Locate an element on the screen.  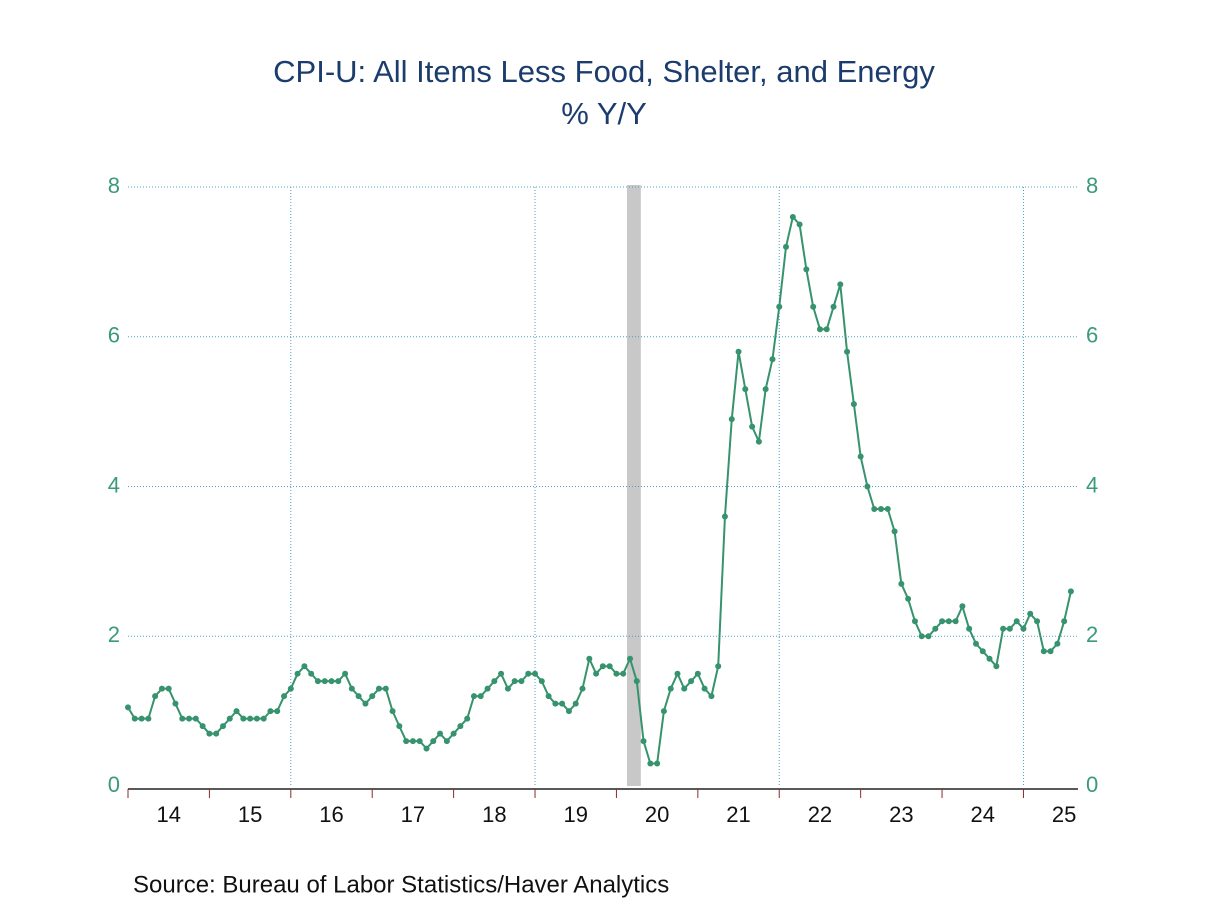
x-tick-label: 22 is located at coordinates (820, 814).